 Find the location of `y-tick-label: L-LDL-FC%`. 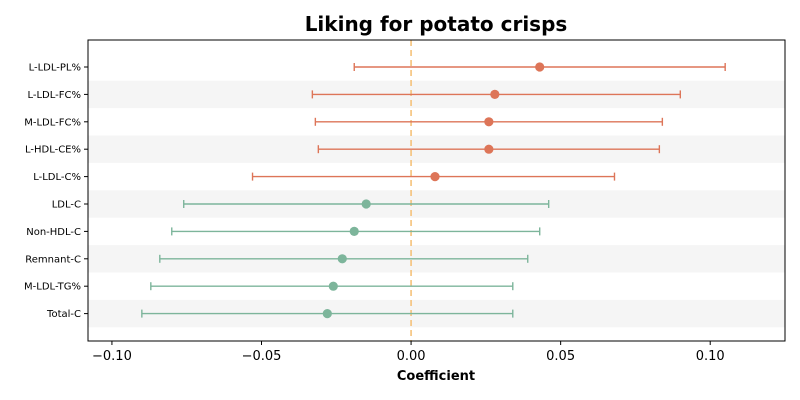

y-tick-label: L-LDL-FC% is located at coordinates (54, 95).